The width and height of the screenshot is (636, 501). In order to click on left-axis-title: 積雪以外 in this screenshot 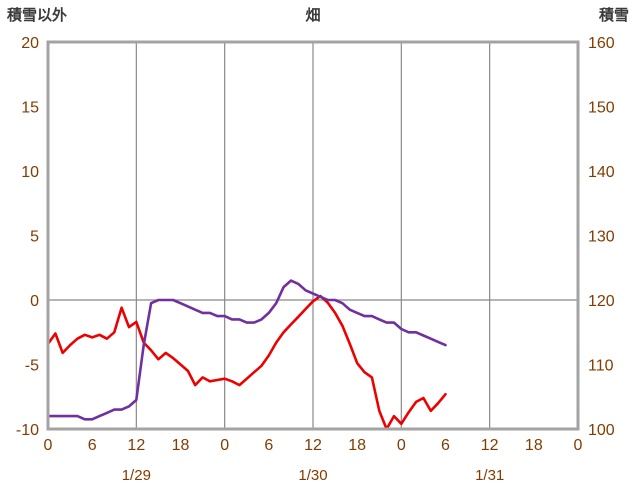, I will do `click(37, 15)`.